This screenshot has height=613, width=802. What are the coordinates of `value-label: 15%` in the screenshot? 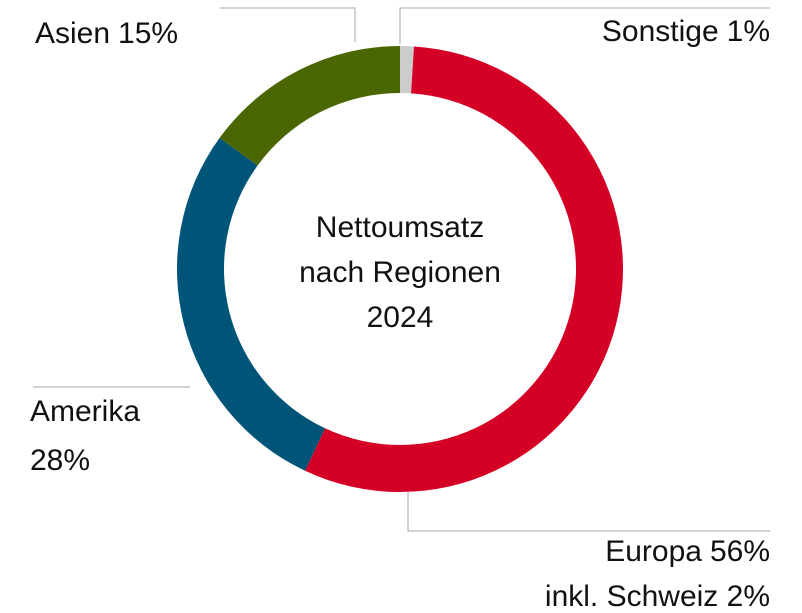 It's located at (148, 33).